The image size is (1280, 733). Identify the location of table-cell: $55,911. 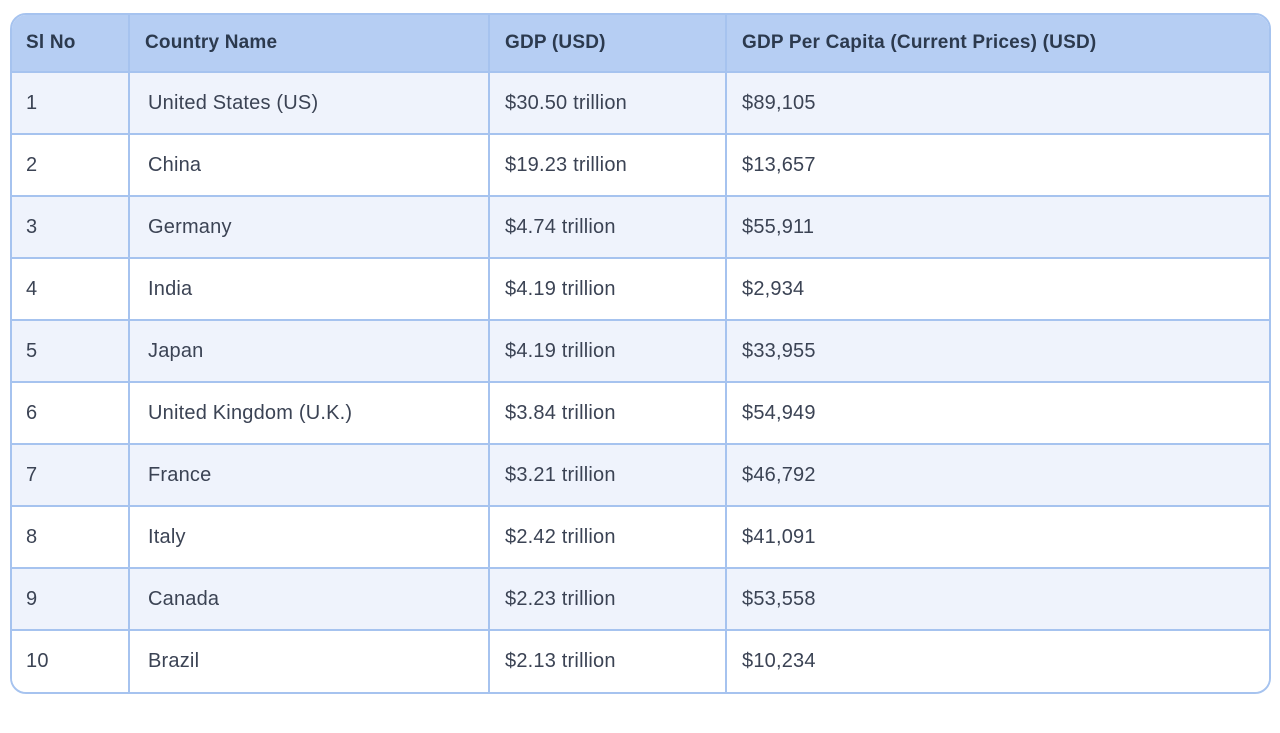
(997, 226).